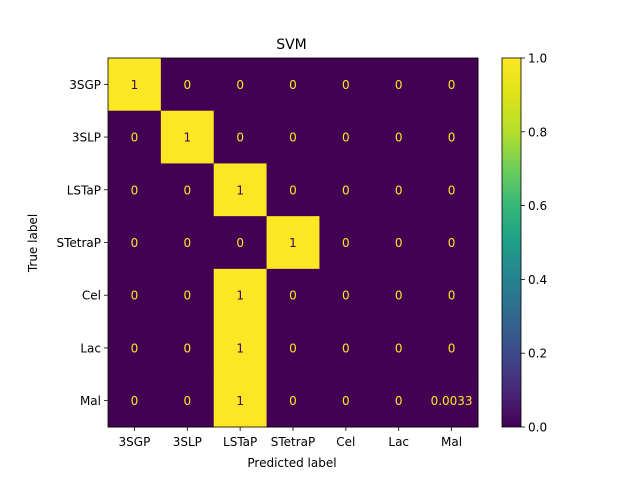 The width and height of the screenshot is (640, 480). Describe the element at coordinates (86, 138) in the screenshot. I see `y-tick-label: 3SLP` at that location.